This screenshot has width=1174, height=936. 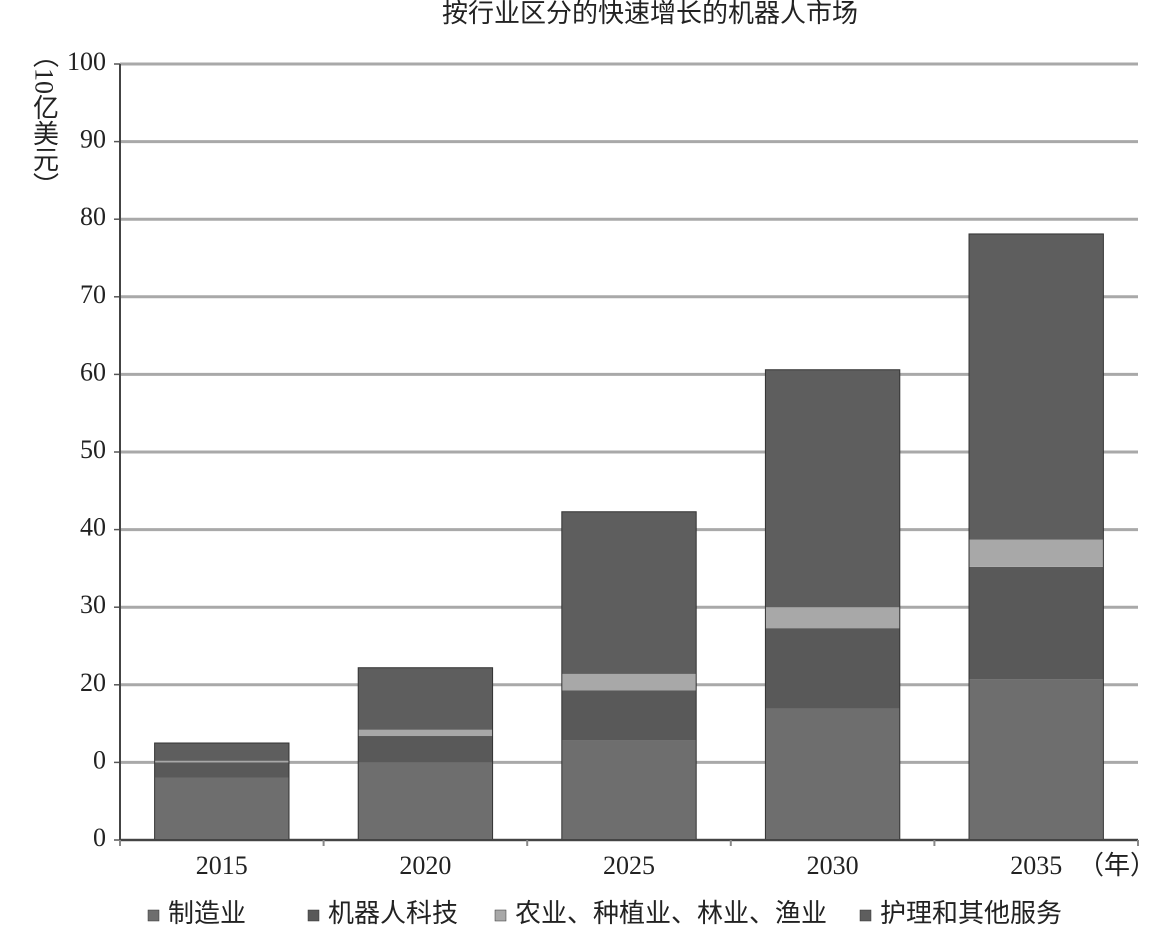 I want to click on y-tick-label: 60, so click(x=93, y=371).